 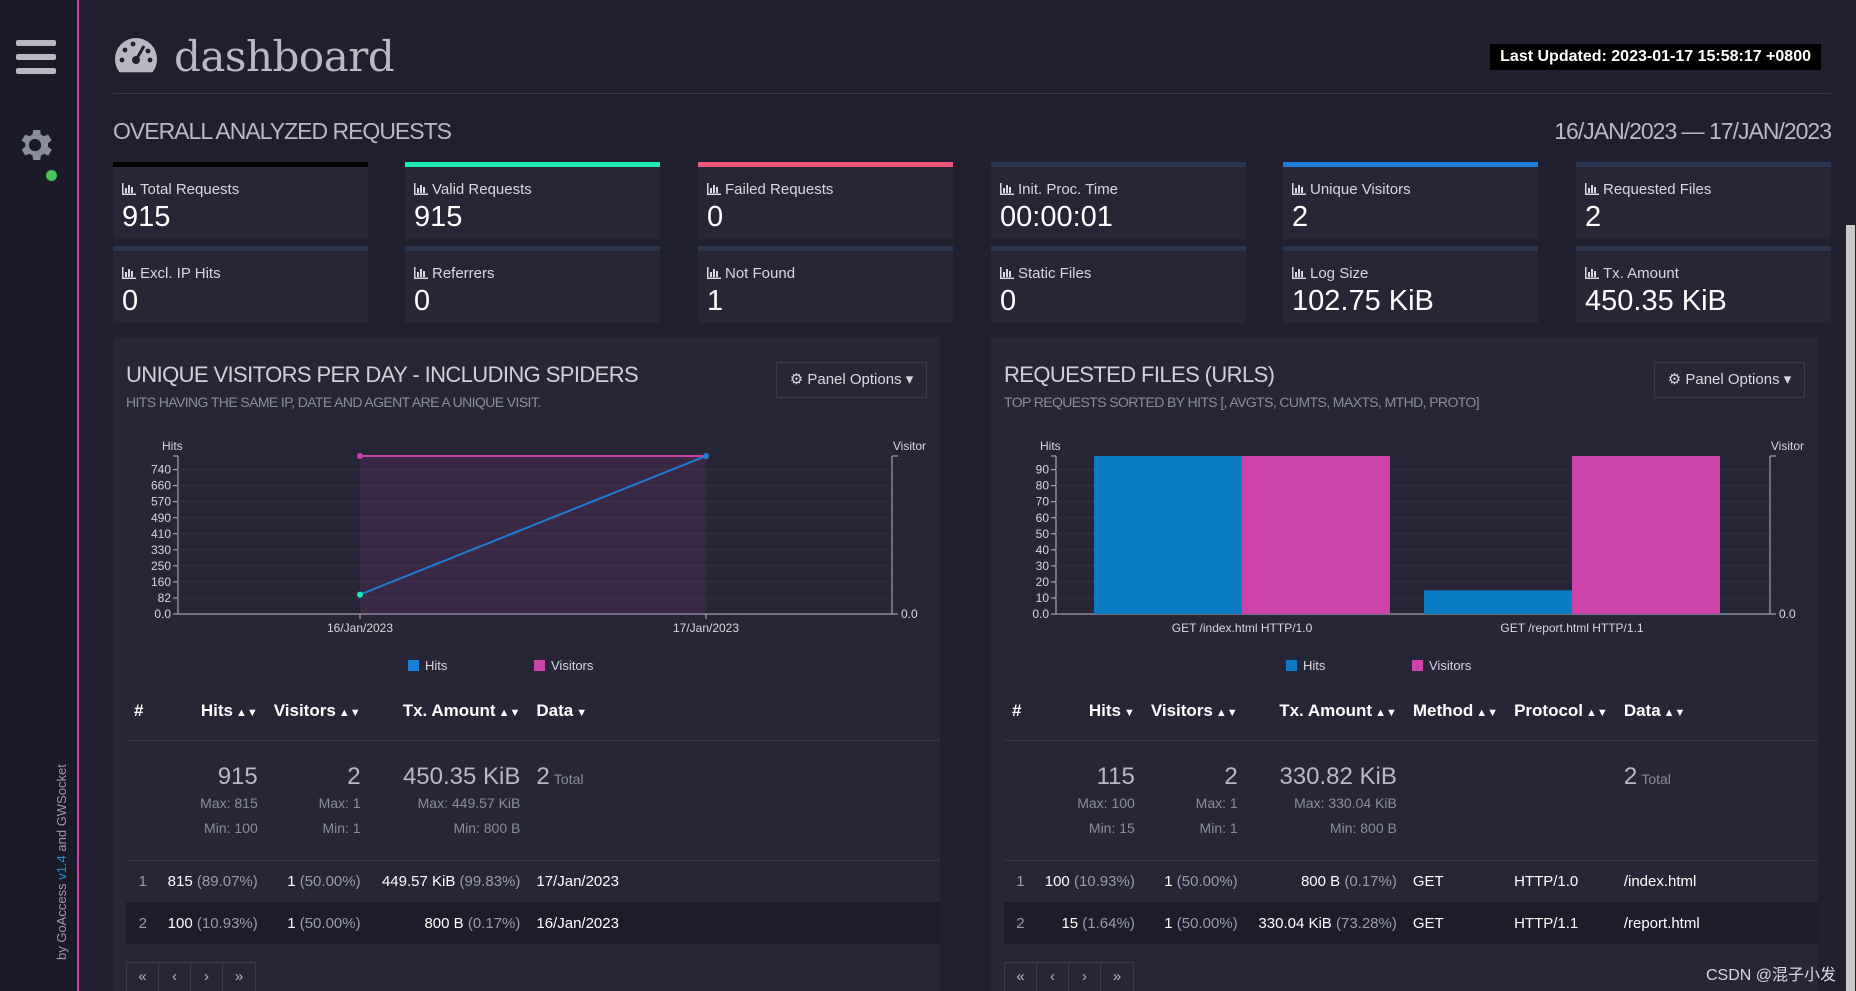 What do you see at coordinates (35, 145) in the screenshot?
I see `gear-icon` at bounding box center [35, 145].